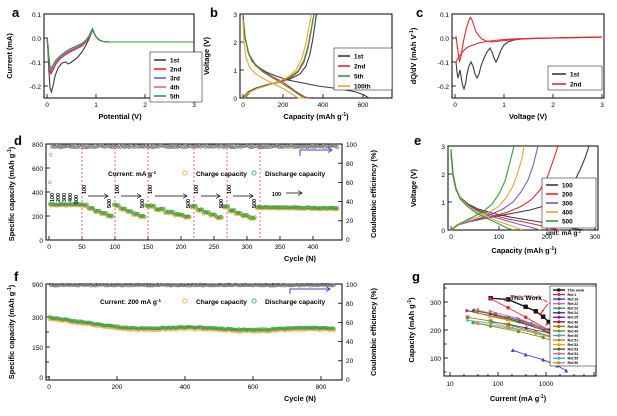 This screenshot has width=617, height=416. Describe the element at coordinates (185, 387) in the screenshot. I see `f-xtick-400: 400` at that location.